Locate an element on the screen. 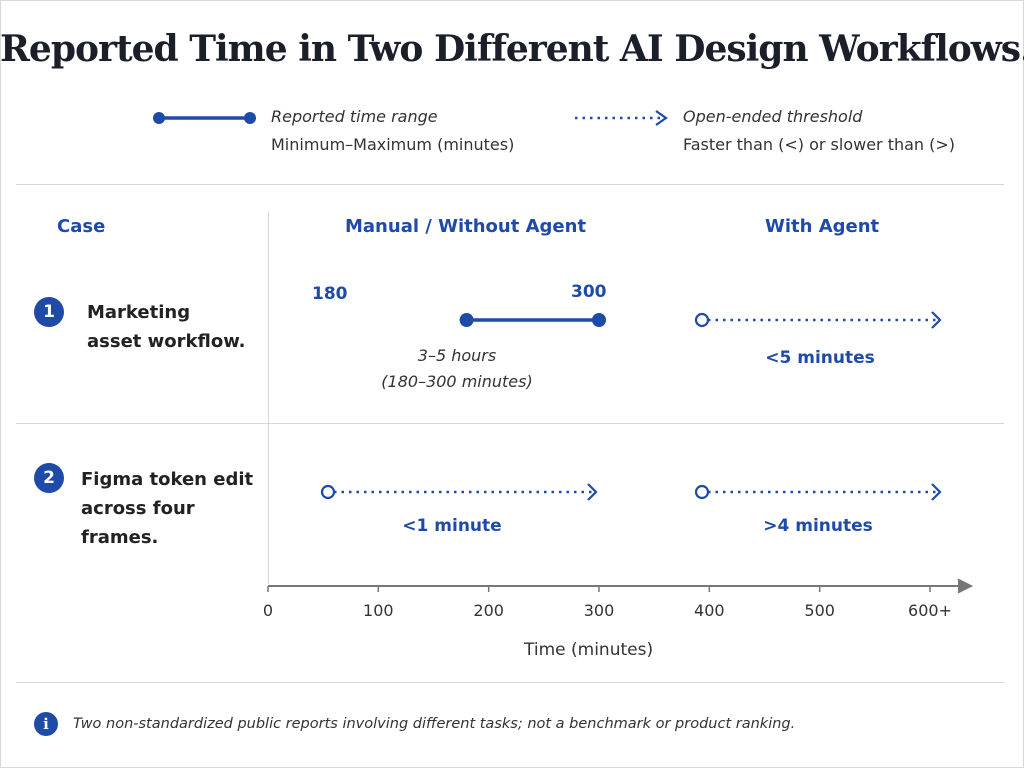 This screenshot has height=768, width=1024. range-note-minutes: (180–300 minutes) is located at coordinates (457, 381).